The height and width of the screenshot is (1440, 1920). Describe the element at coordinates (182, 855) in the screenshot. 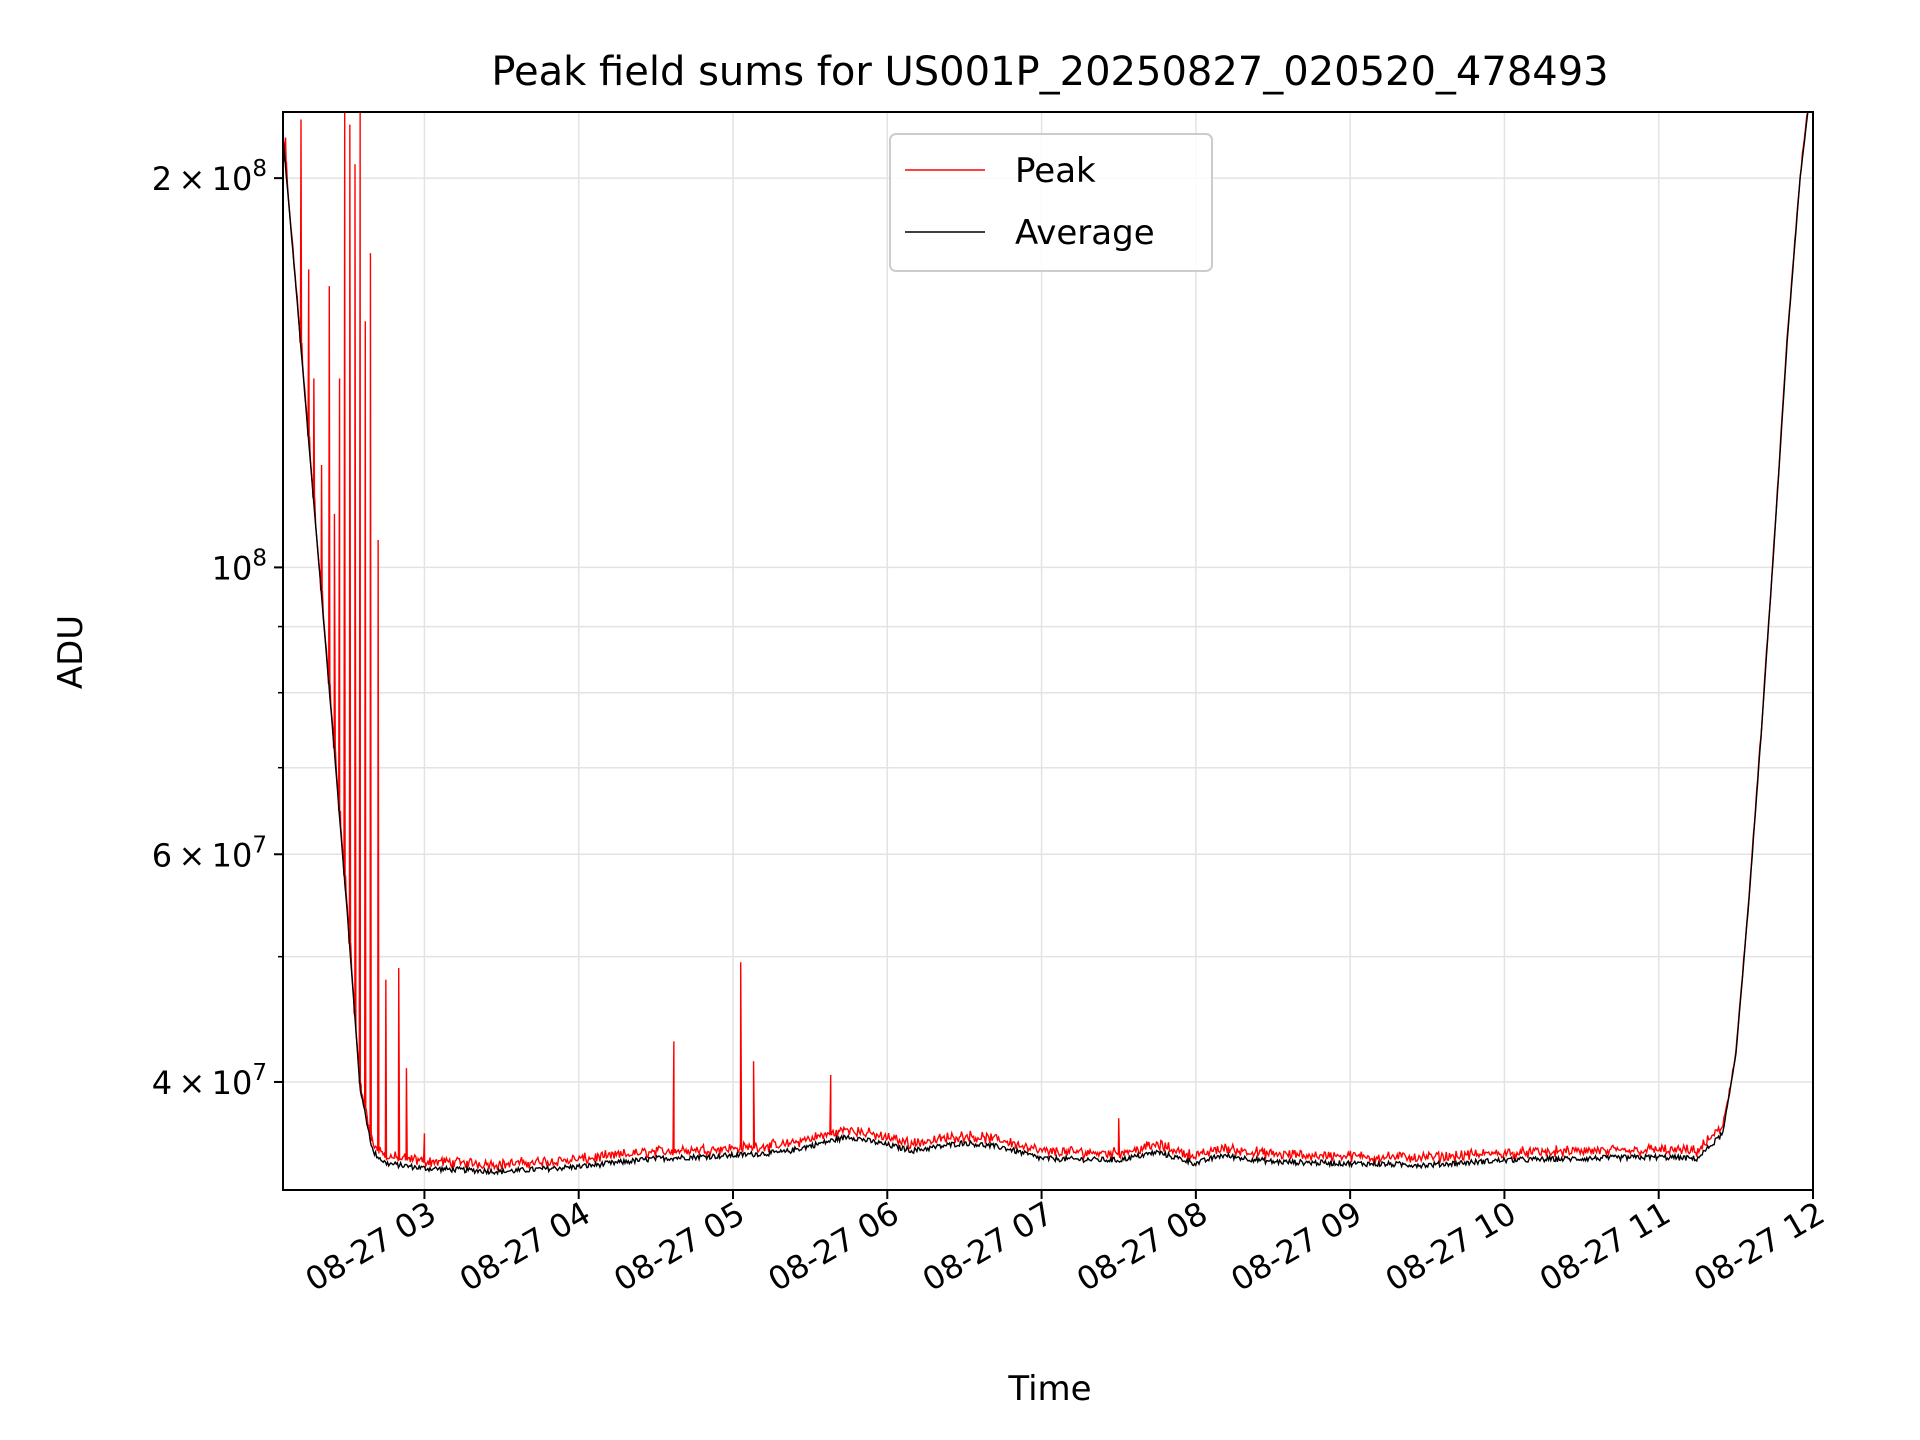

I see `y-tick-base: 6 ×` at that location.